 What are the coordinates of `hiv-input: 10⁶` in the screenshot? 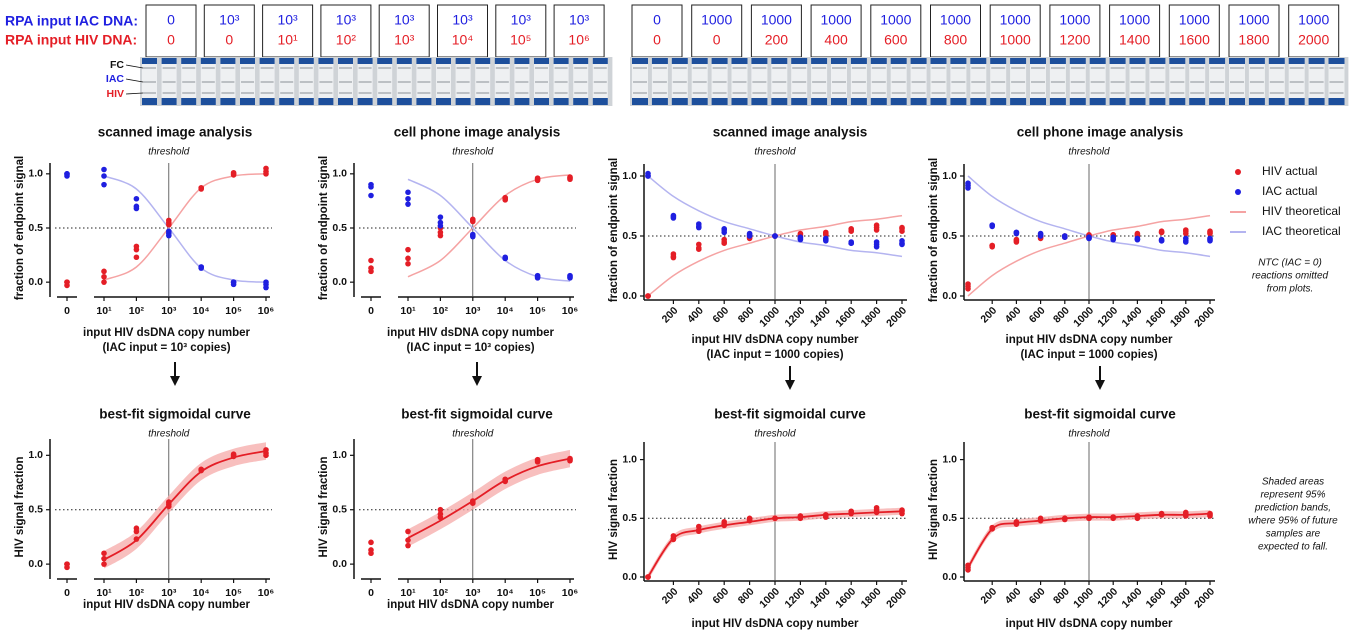 It's located at (578, 40).